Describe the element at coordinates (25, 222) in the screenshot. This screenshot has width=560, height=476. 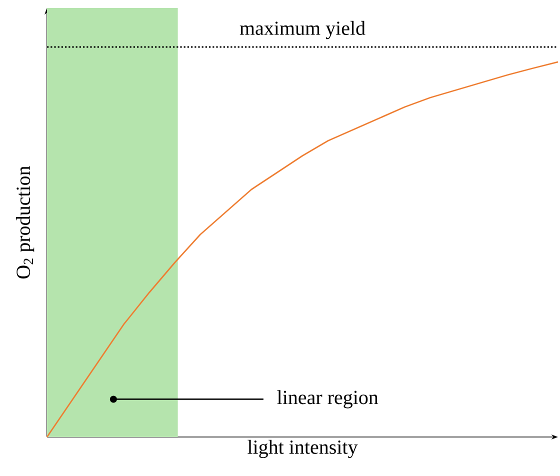
I see `y-axis-title: O$_{2}$ production` at that location.